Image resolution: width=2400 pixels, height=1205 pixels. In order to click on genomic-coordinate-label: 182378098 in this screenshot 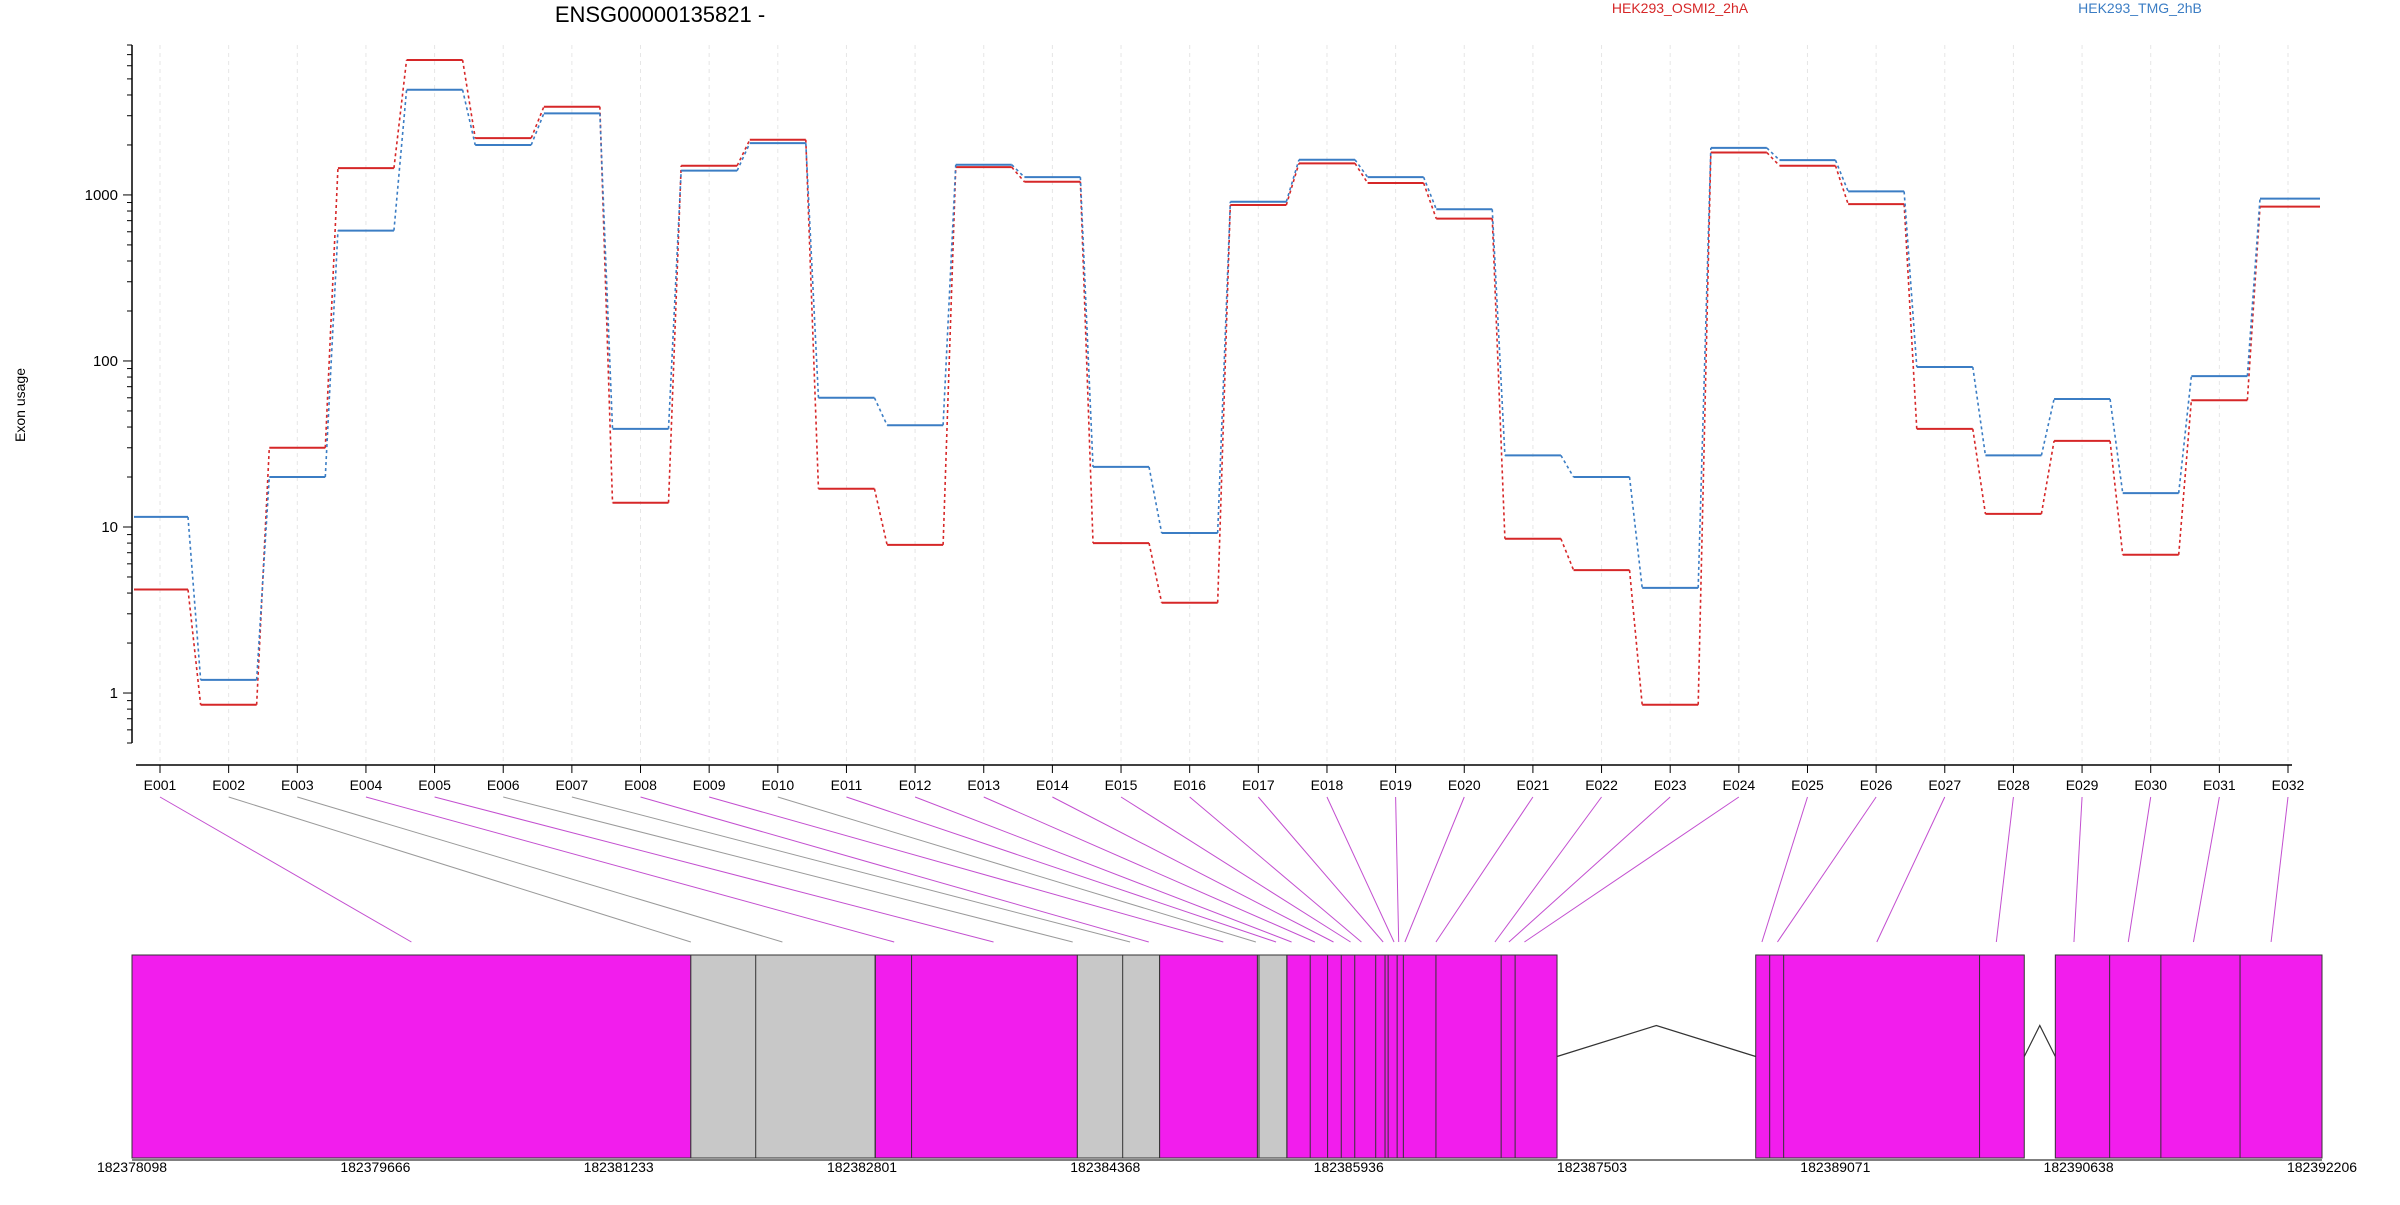, I will do `click(132, 1167)`.